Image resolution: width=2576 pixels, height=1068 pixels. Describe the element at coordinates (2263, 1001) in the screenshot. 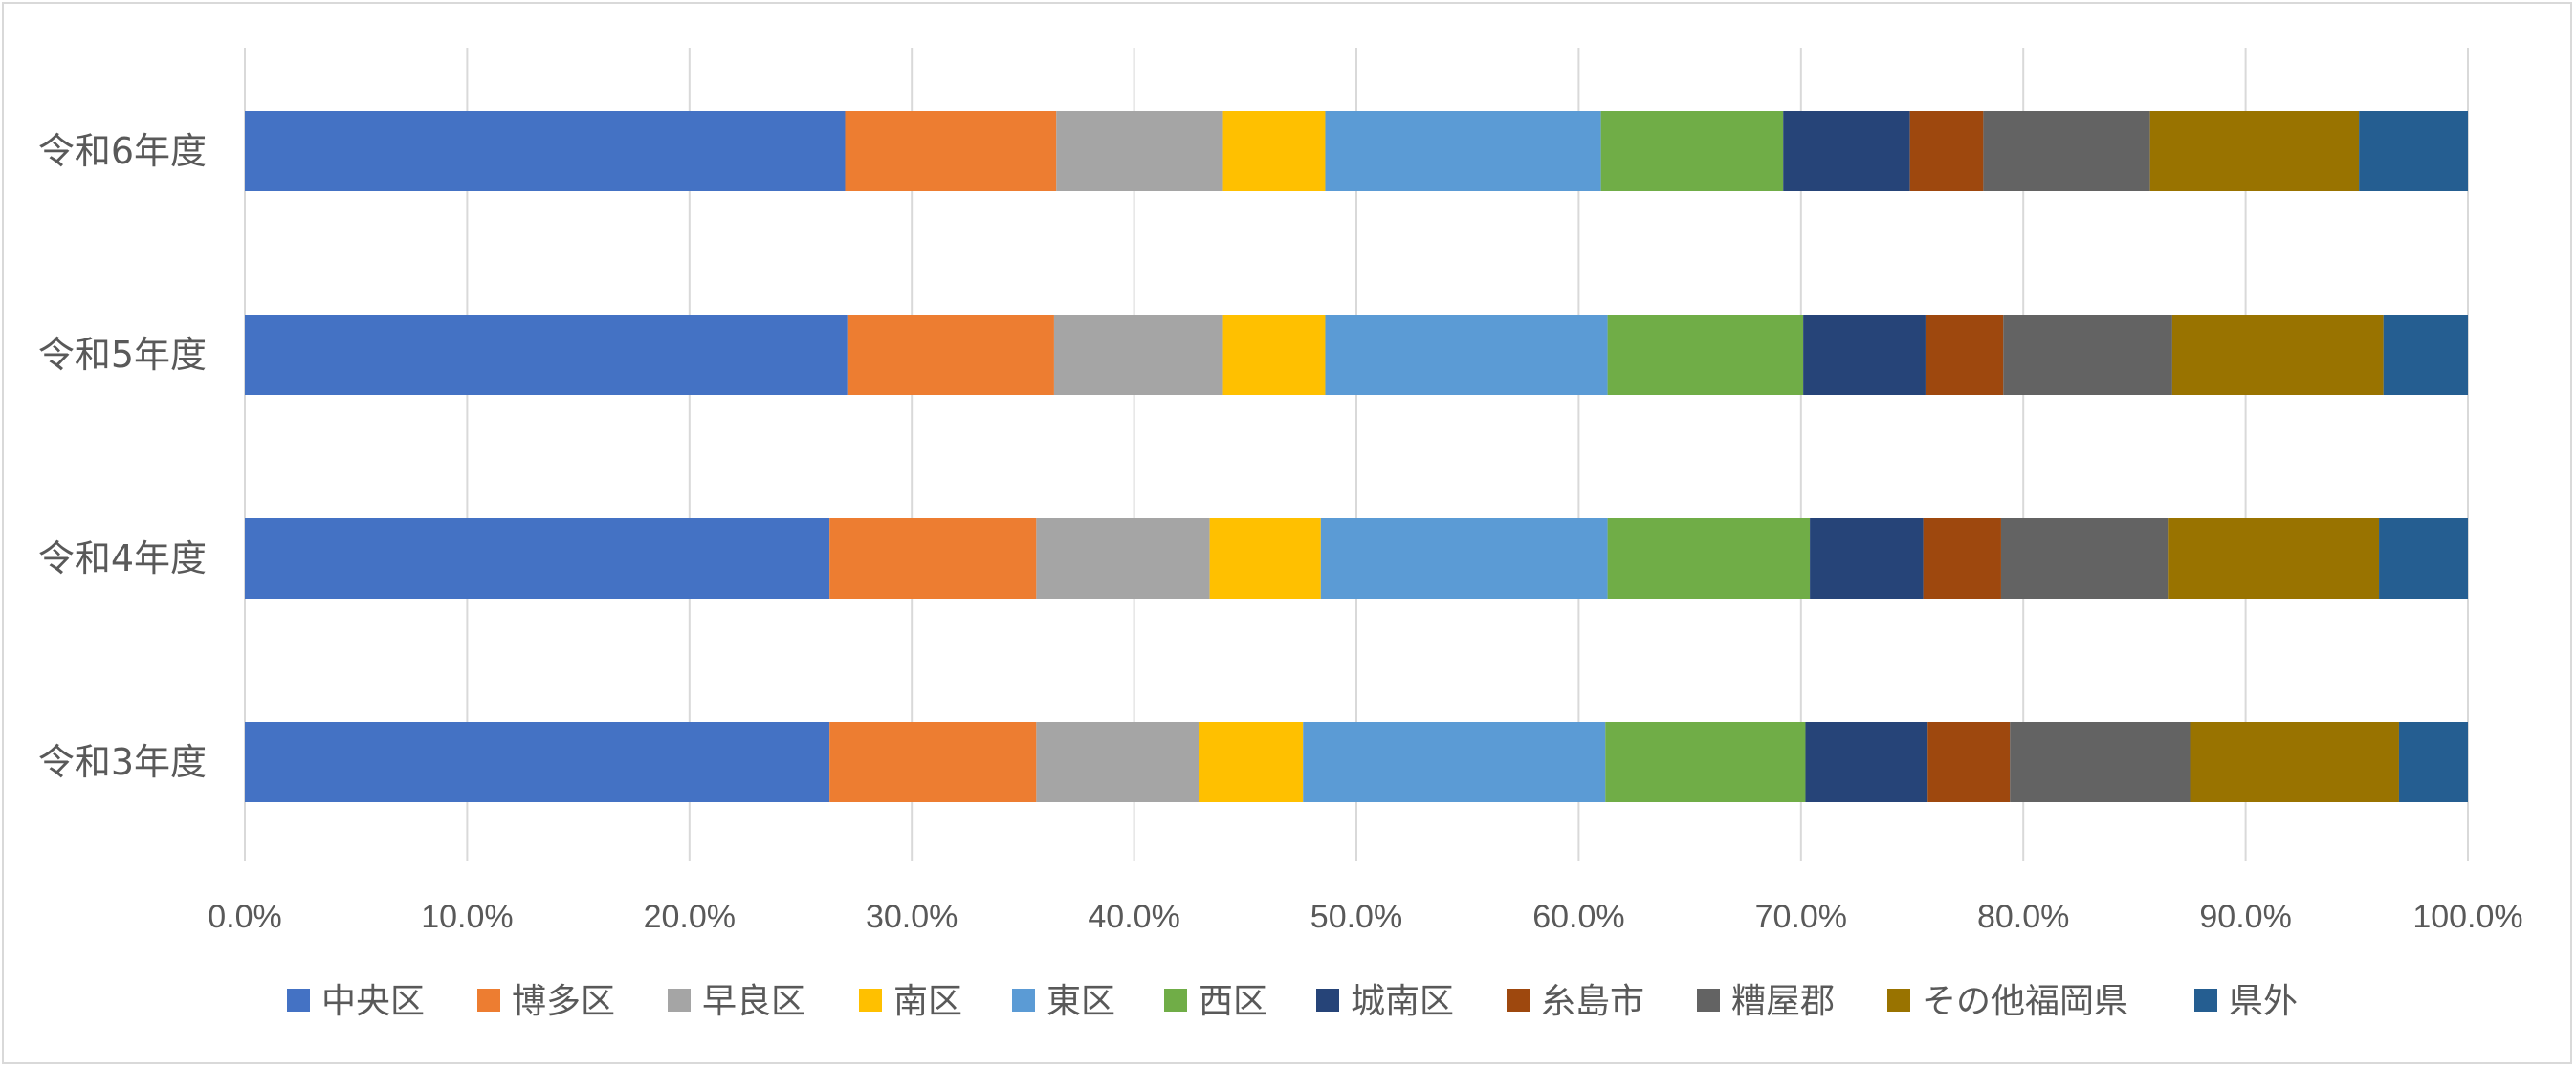

I see `legend-label: 県外` at that location.